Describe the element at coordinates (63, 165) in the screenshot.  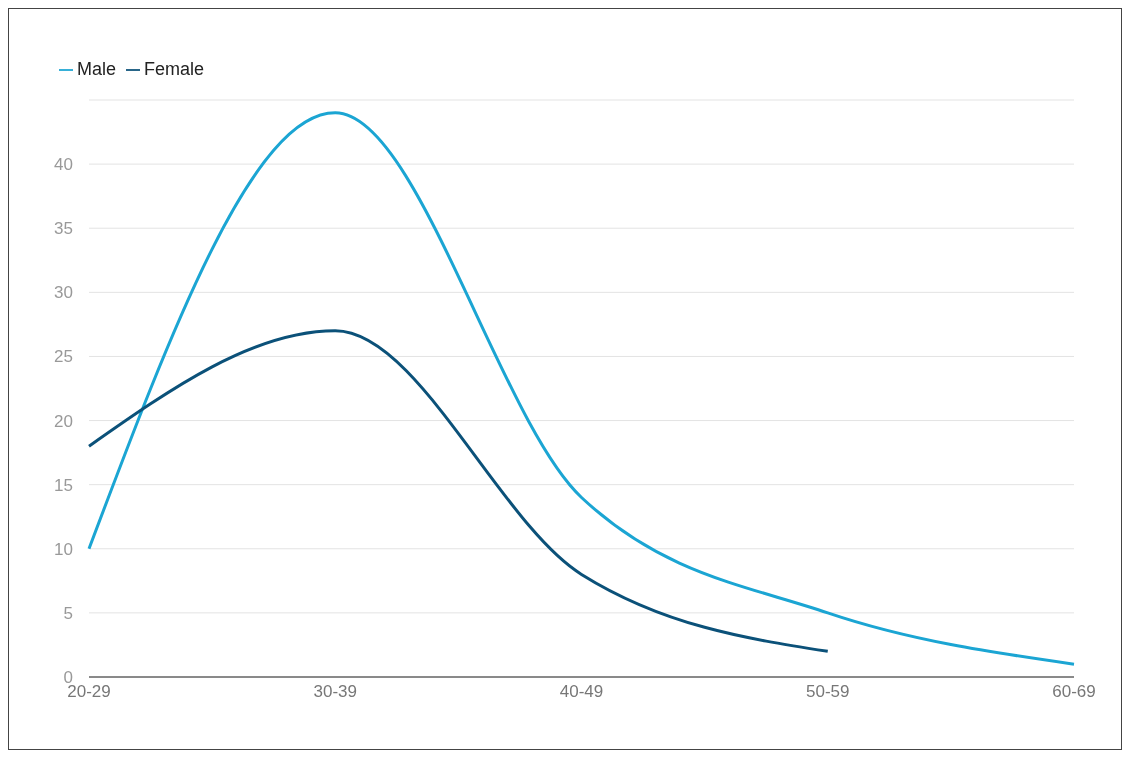
I see `y-tick-label: 40` at that location.